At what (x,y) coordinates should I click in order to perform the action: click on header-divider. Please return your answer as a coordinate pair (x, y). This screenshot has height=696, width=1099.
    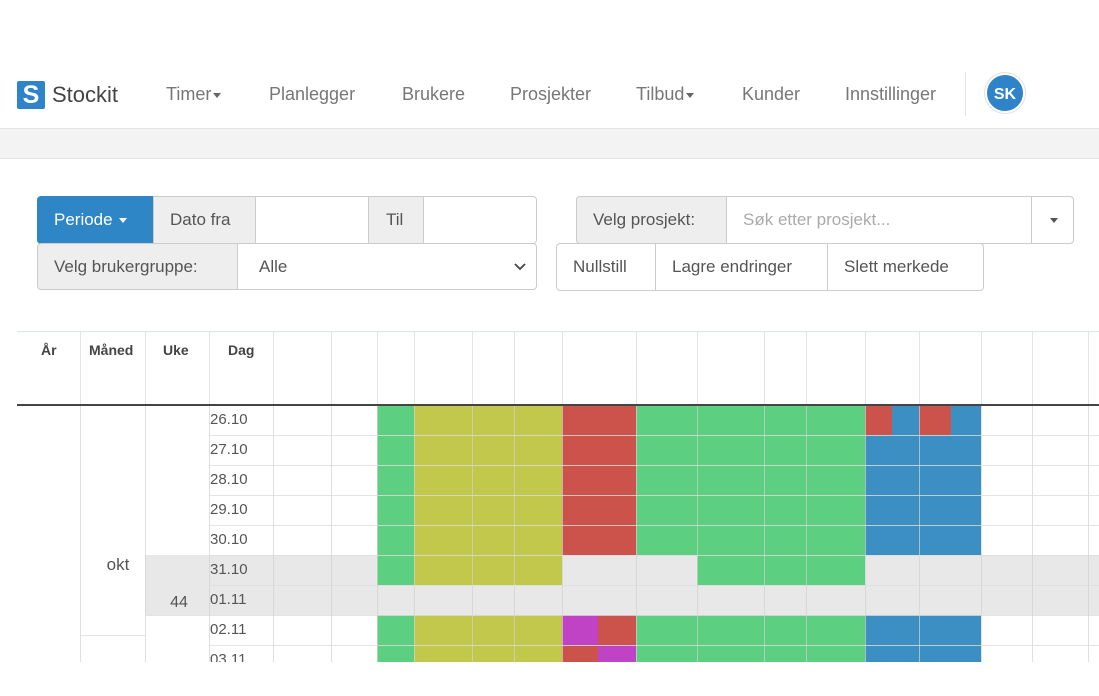
    Looking at the image, I should click on (558, 405).